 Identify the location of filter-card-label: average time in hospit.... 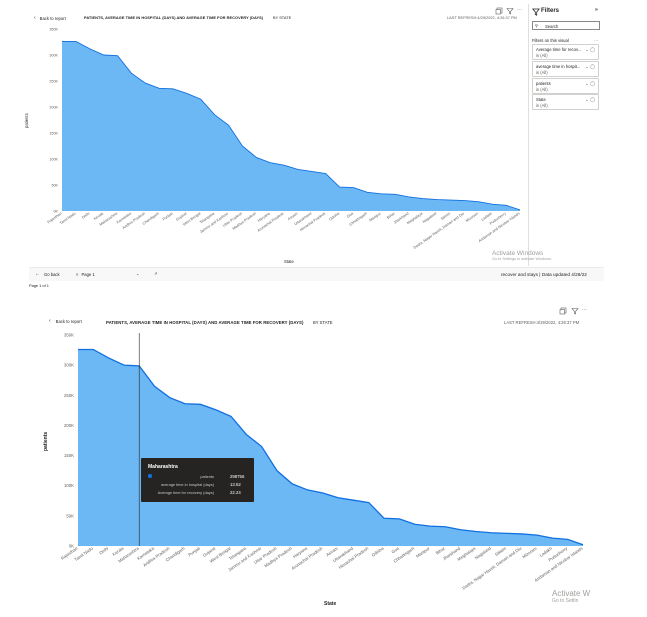
(558, 66).